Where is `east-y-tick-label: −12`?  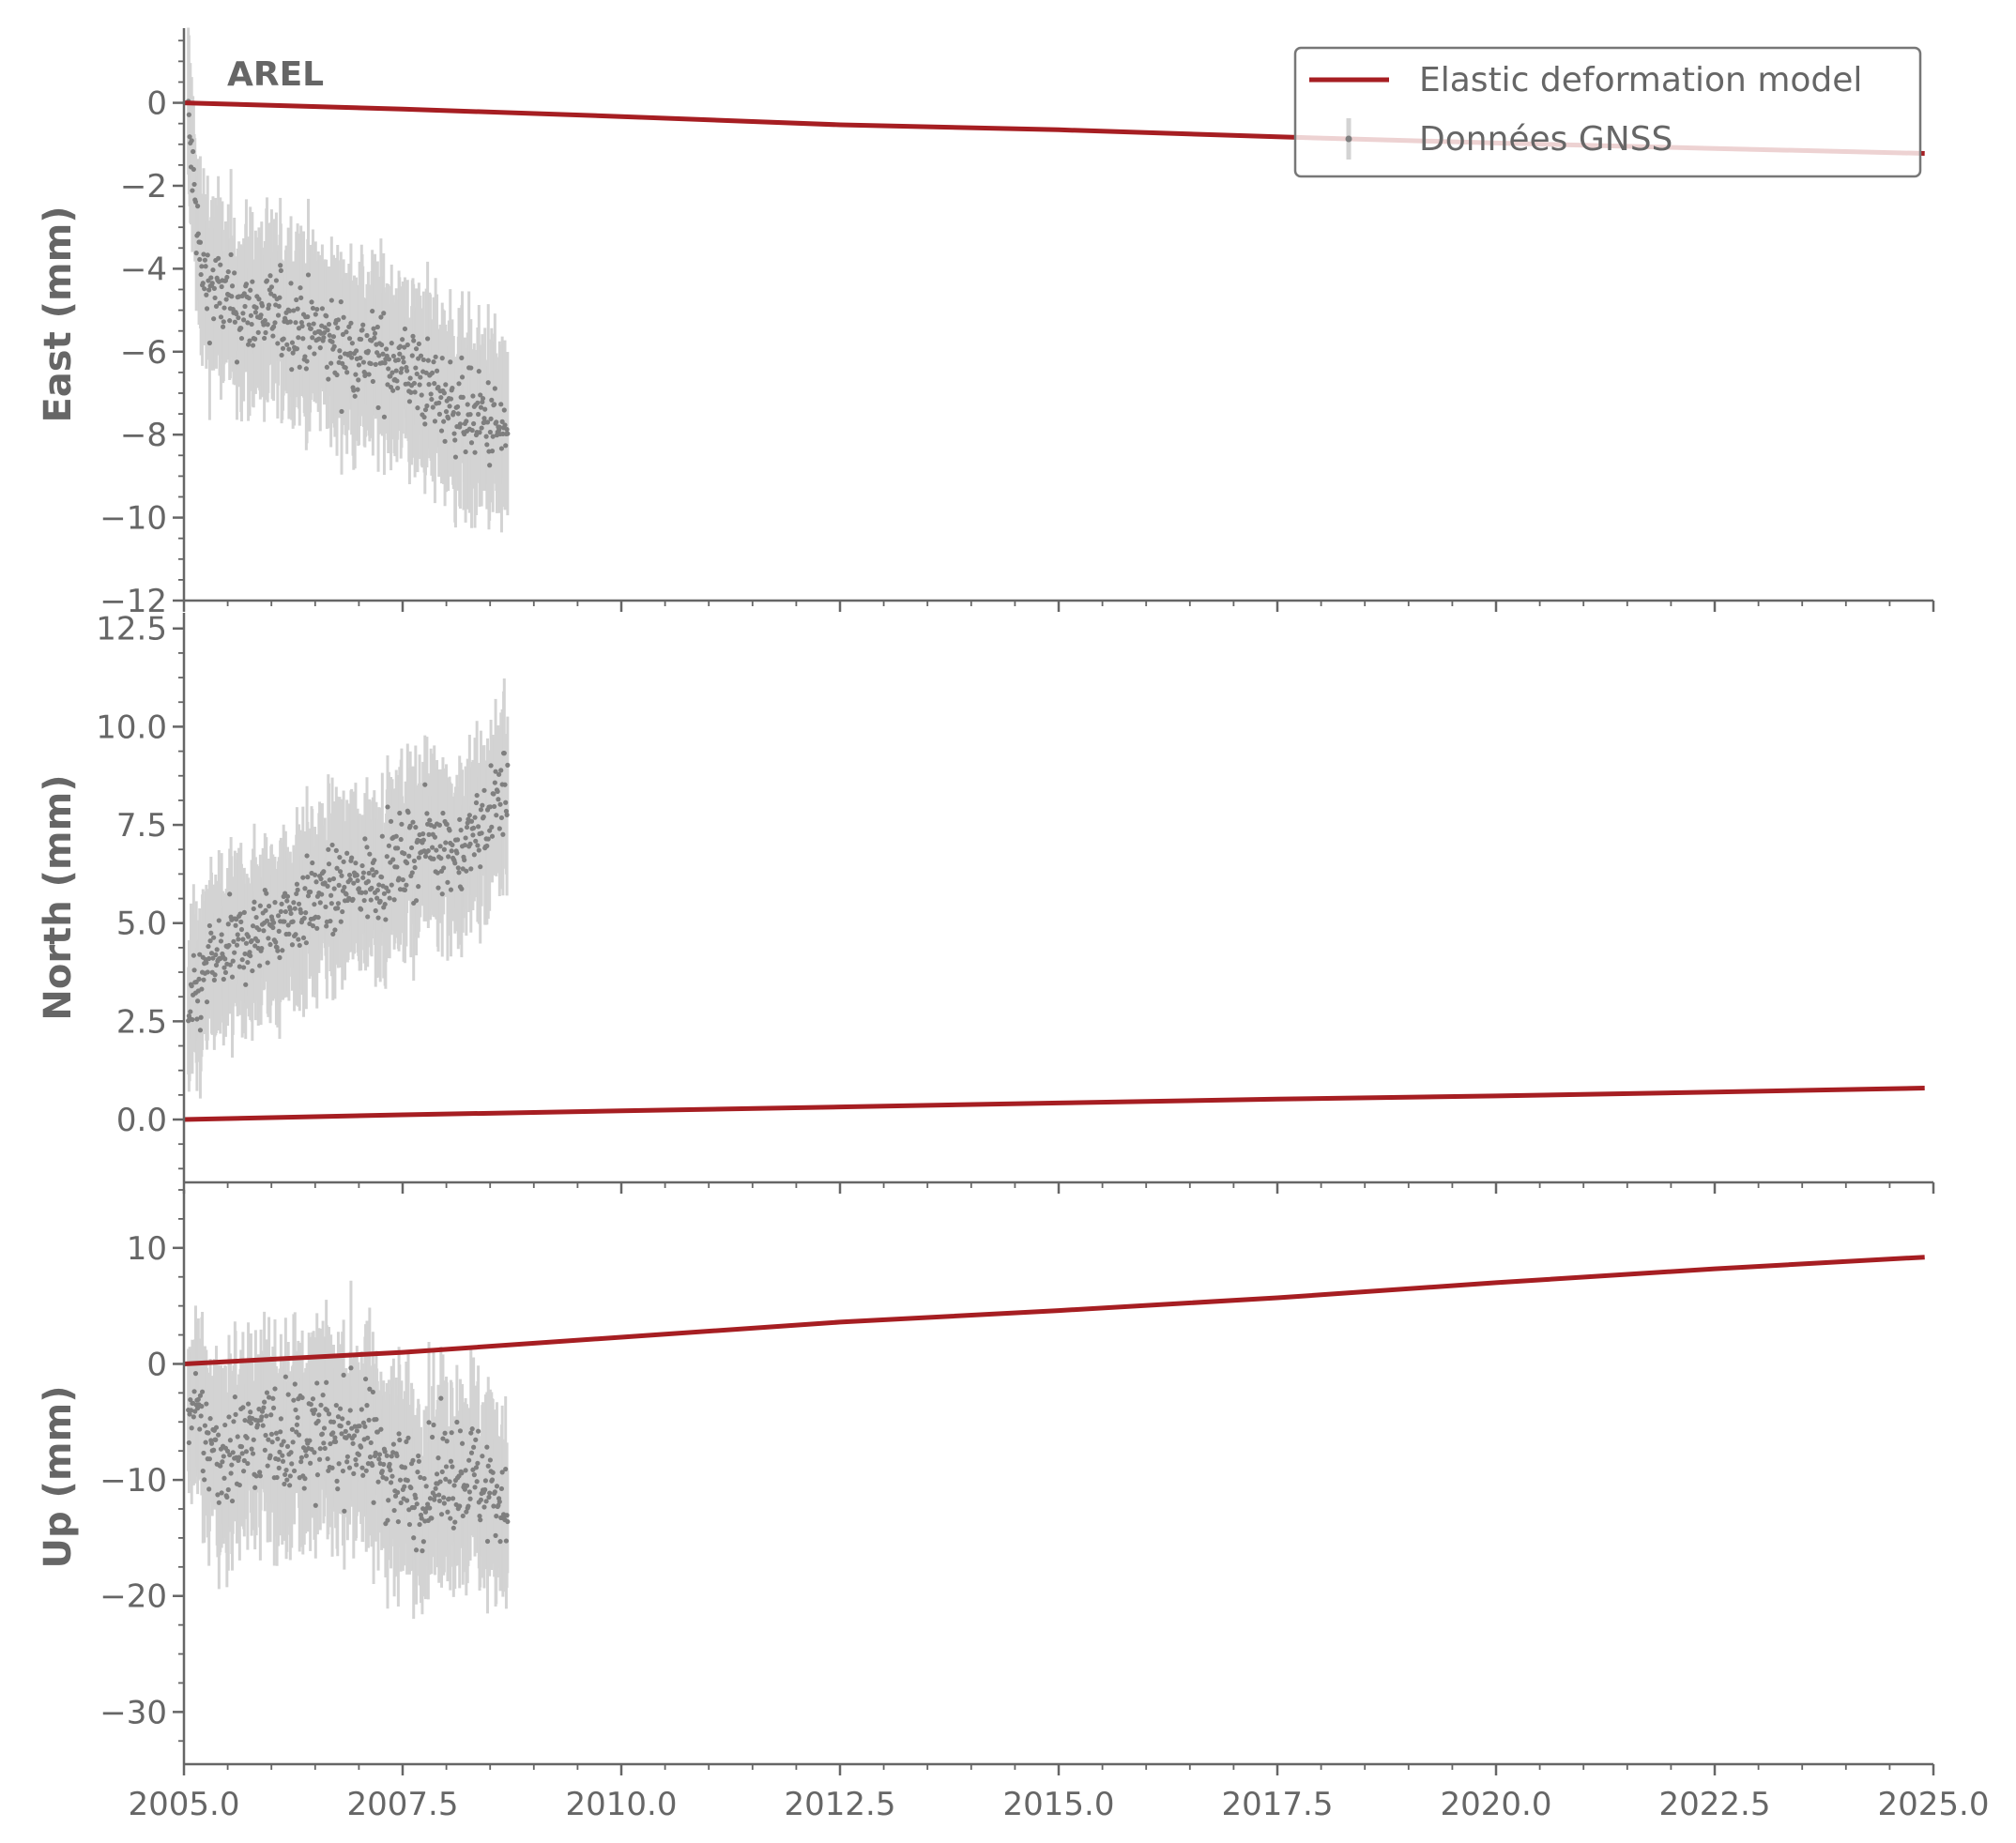
east-y-tick-label: −12 is located at coordinates (133, 601).